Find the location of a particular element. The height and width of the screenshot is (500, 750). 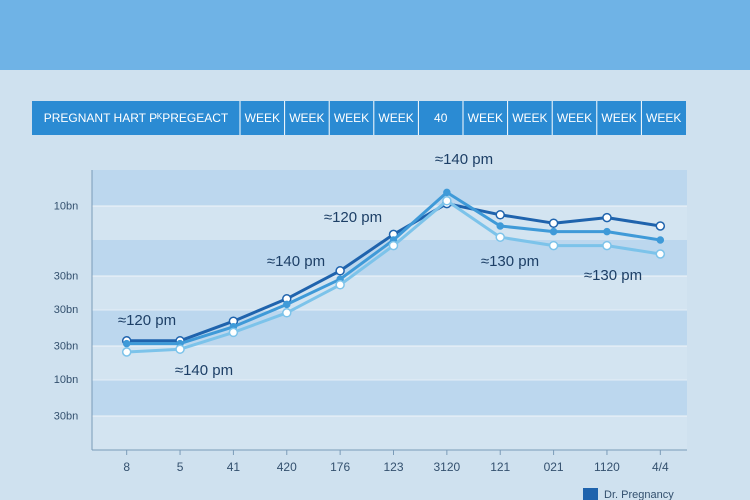

x-tick-label: 8 is located at coordinates (126, 467).